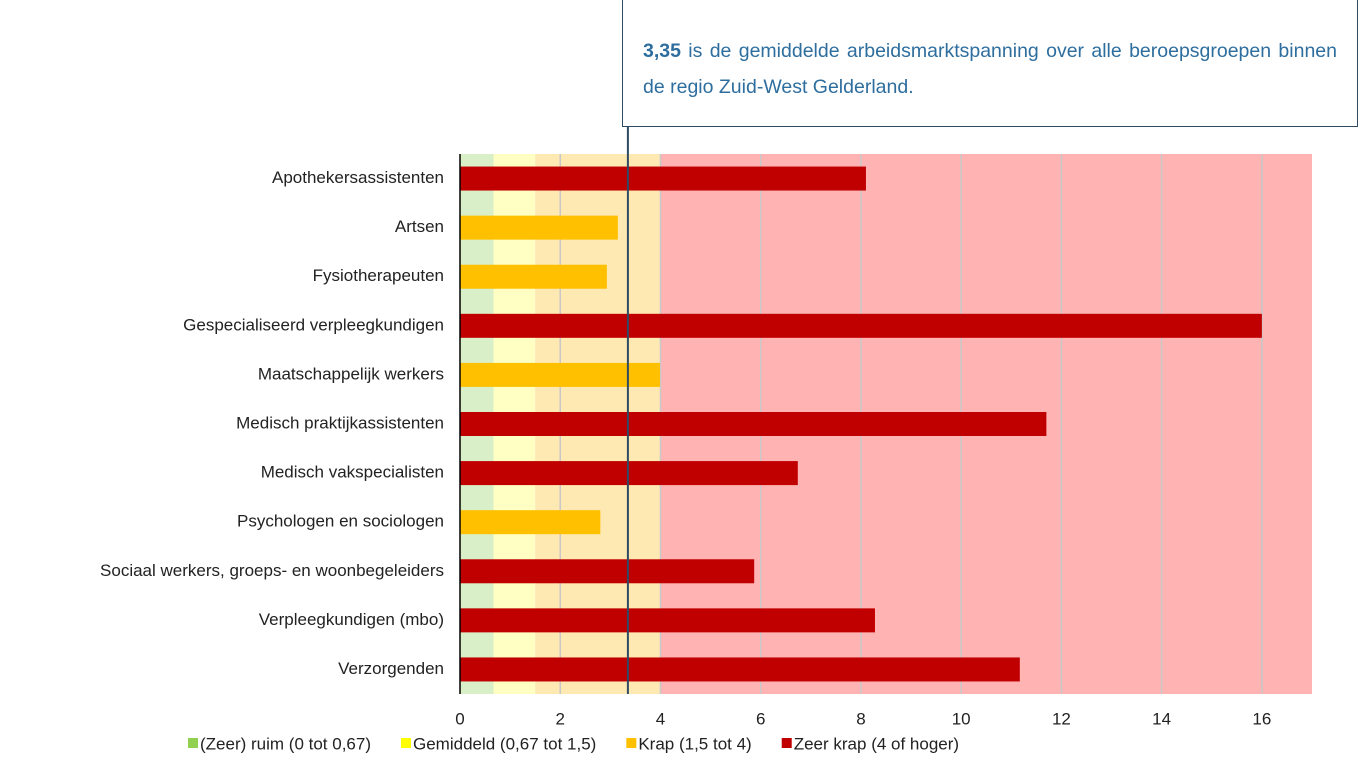  Describe the element at coordinates (1061, 718) in the screenshot. I see `x-tick-label: 12` at that location.